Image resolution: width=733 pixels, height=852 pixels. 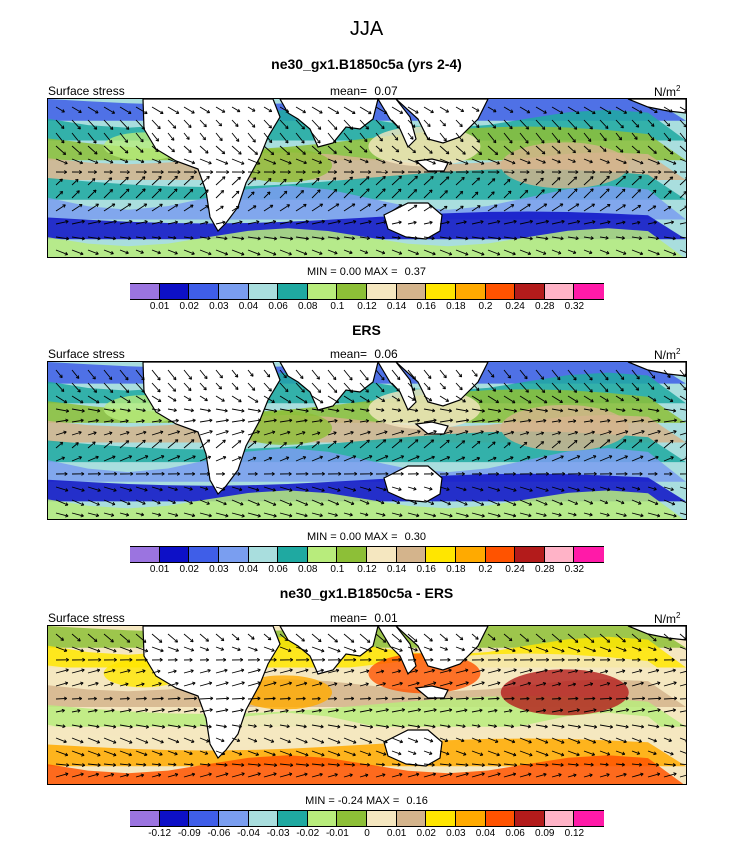 What do you see at coordinates (349, 354) in the screenshot?
I see `panel-2-mean-label: mean=` at bounding box center [349, 354].